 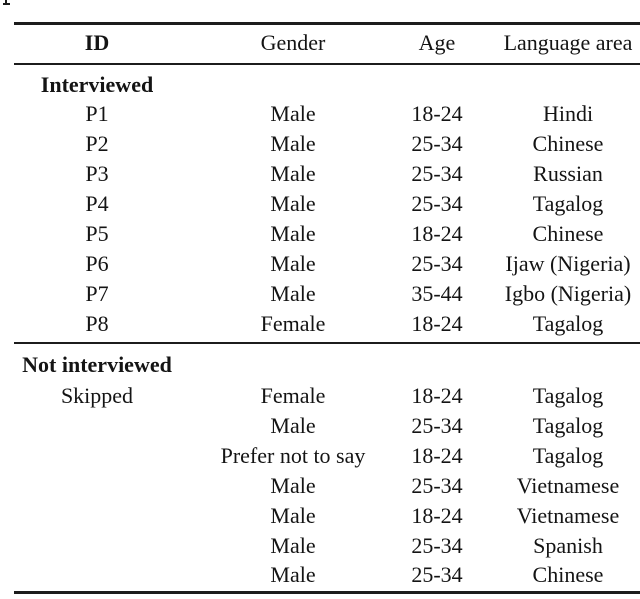 What do you see at coordinates (568, 293) in the screenshot?
I see `cell-language: Igbo (Nigeria)` at bounding box center [568, 293].